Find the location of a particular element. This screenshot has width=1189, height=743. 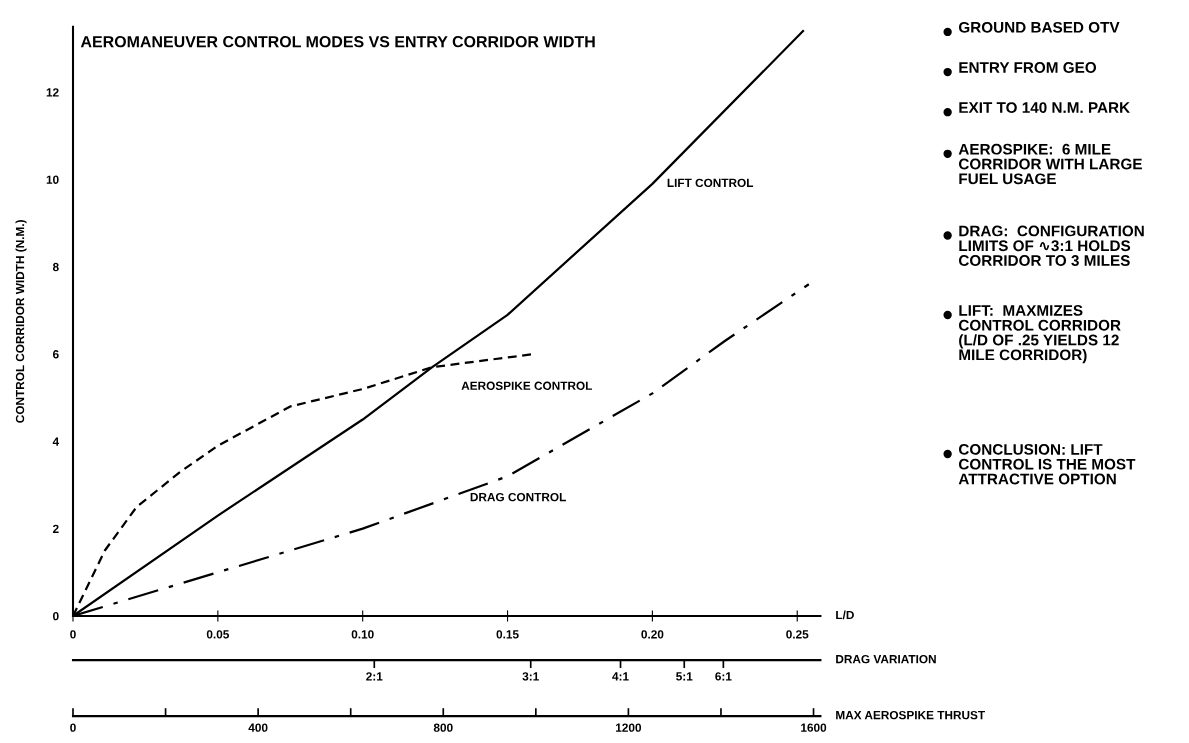

y-axis-title: CONTROL CORRIDOR WIDTH (N.M.) is located at coordinates (21, 321).